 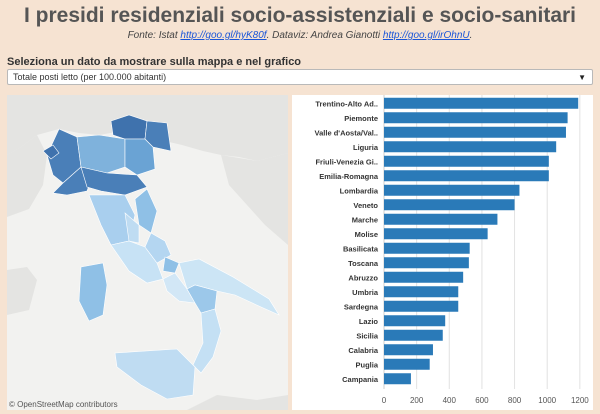 What do you see at coordinates (27, 176) in the screenshot?
I see `france-land` at bounding box center [27, 176].